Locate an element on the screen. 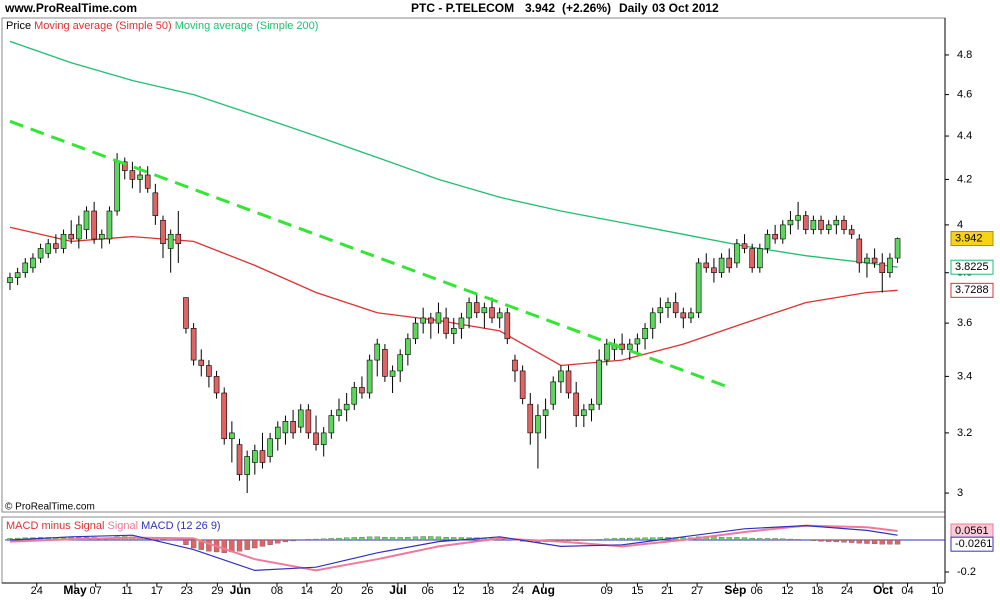  y-tick-label: 4.2 is located at coordinates (964, 179).